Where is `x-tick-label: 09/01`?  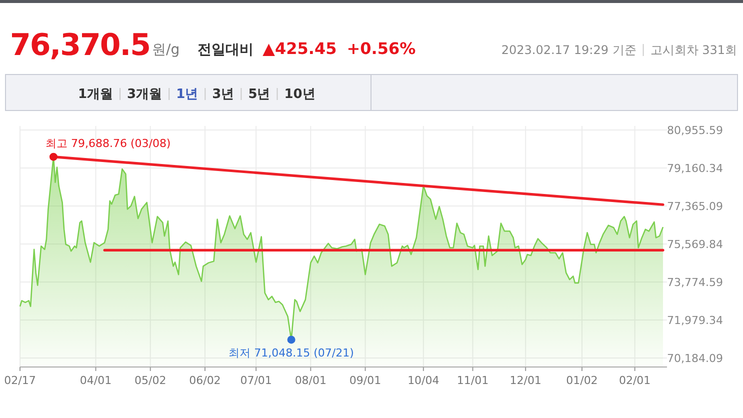
x-tick-label: 09/01 is located at coordinates (365, 380).